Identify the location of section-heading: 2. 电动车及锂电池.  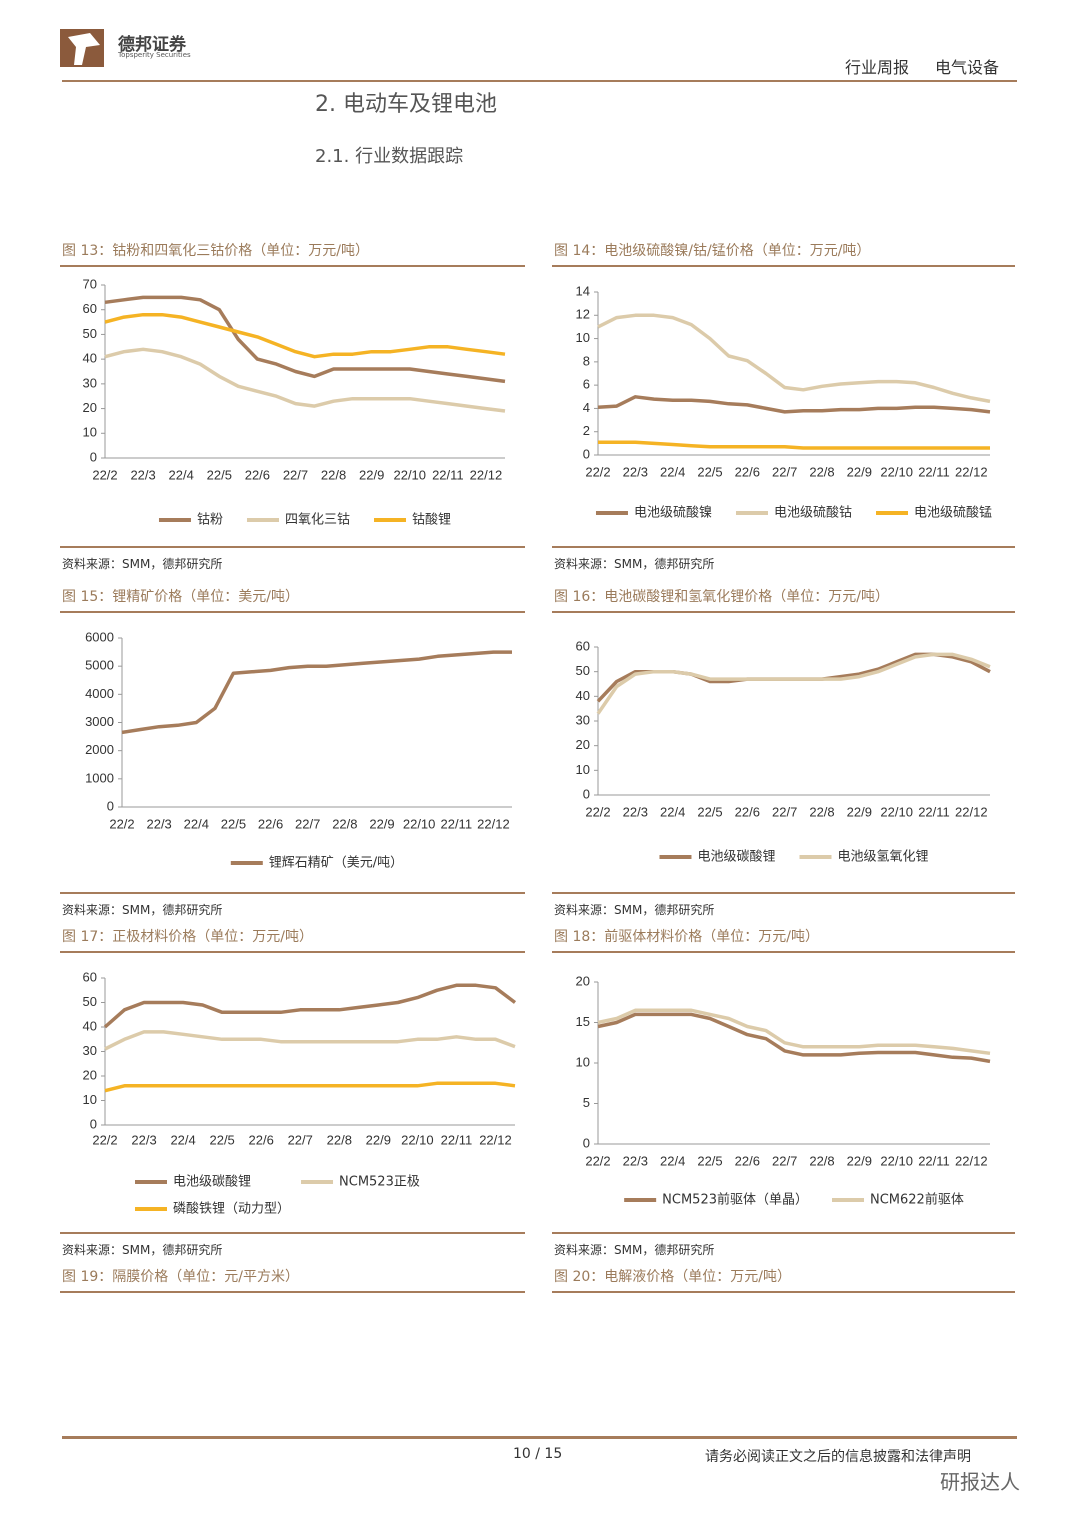
(406, 104).